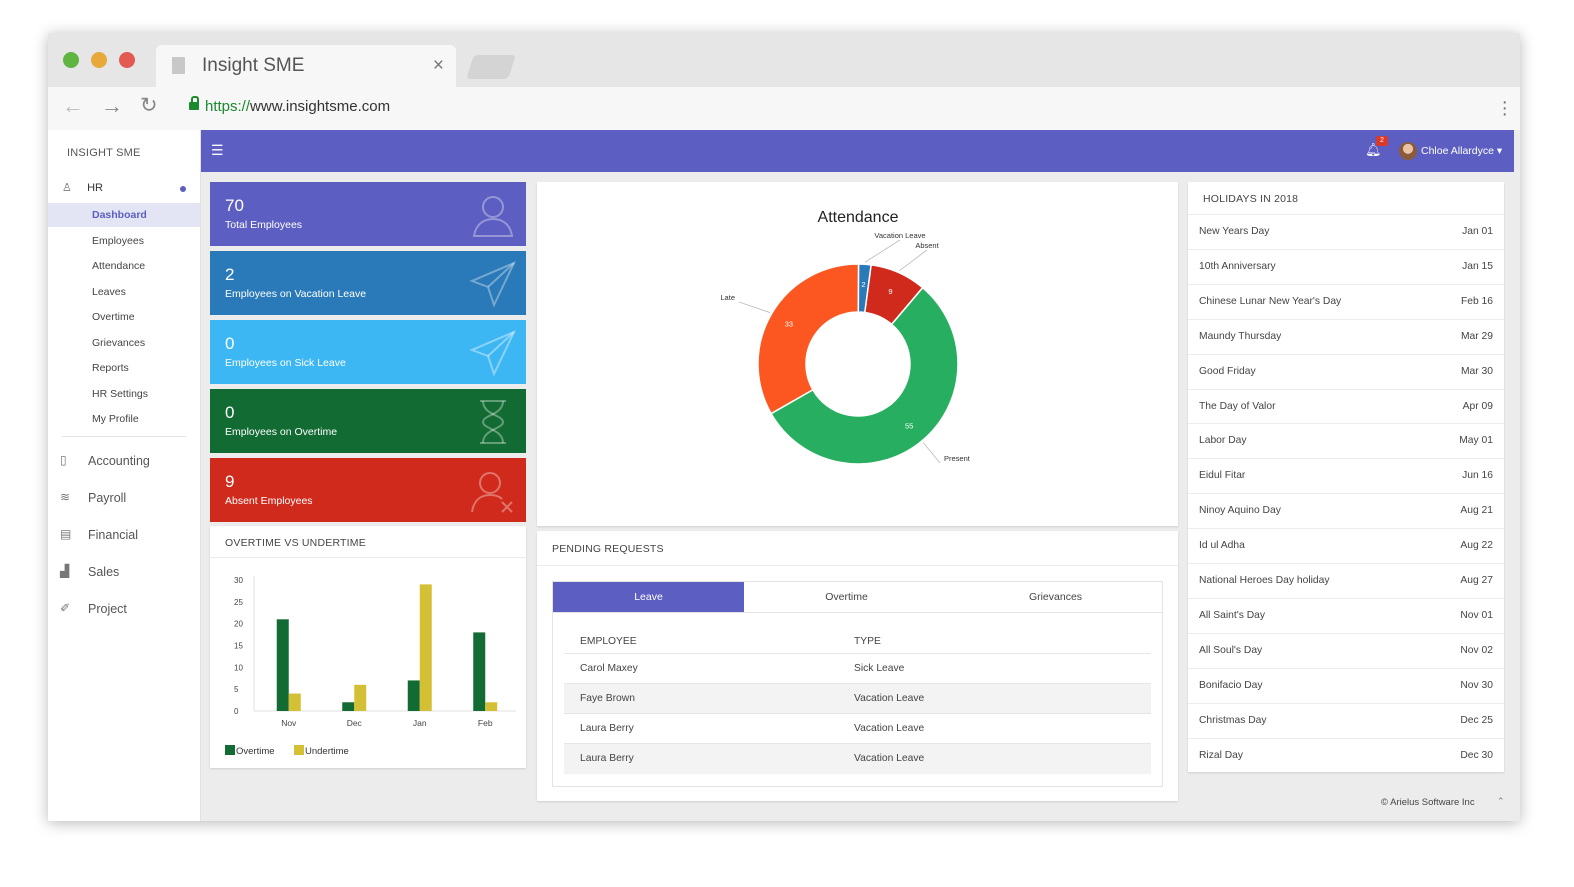 The image size is (1574, 887). What do you see at coordinates (1501, 801) in the screenshot?
I see `scroll-top-icon: ⌃` at bounding box center [1501, 801].